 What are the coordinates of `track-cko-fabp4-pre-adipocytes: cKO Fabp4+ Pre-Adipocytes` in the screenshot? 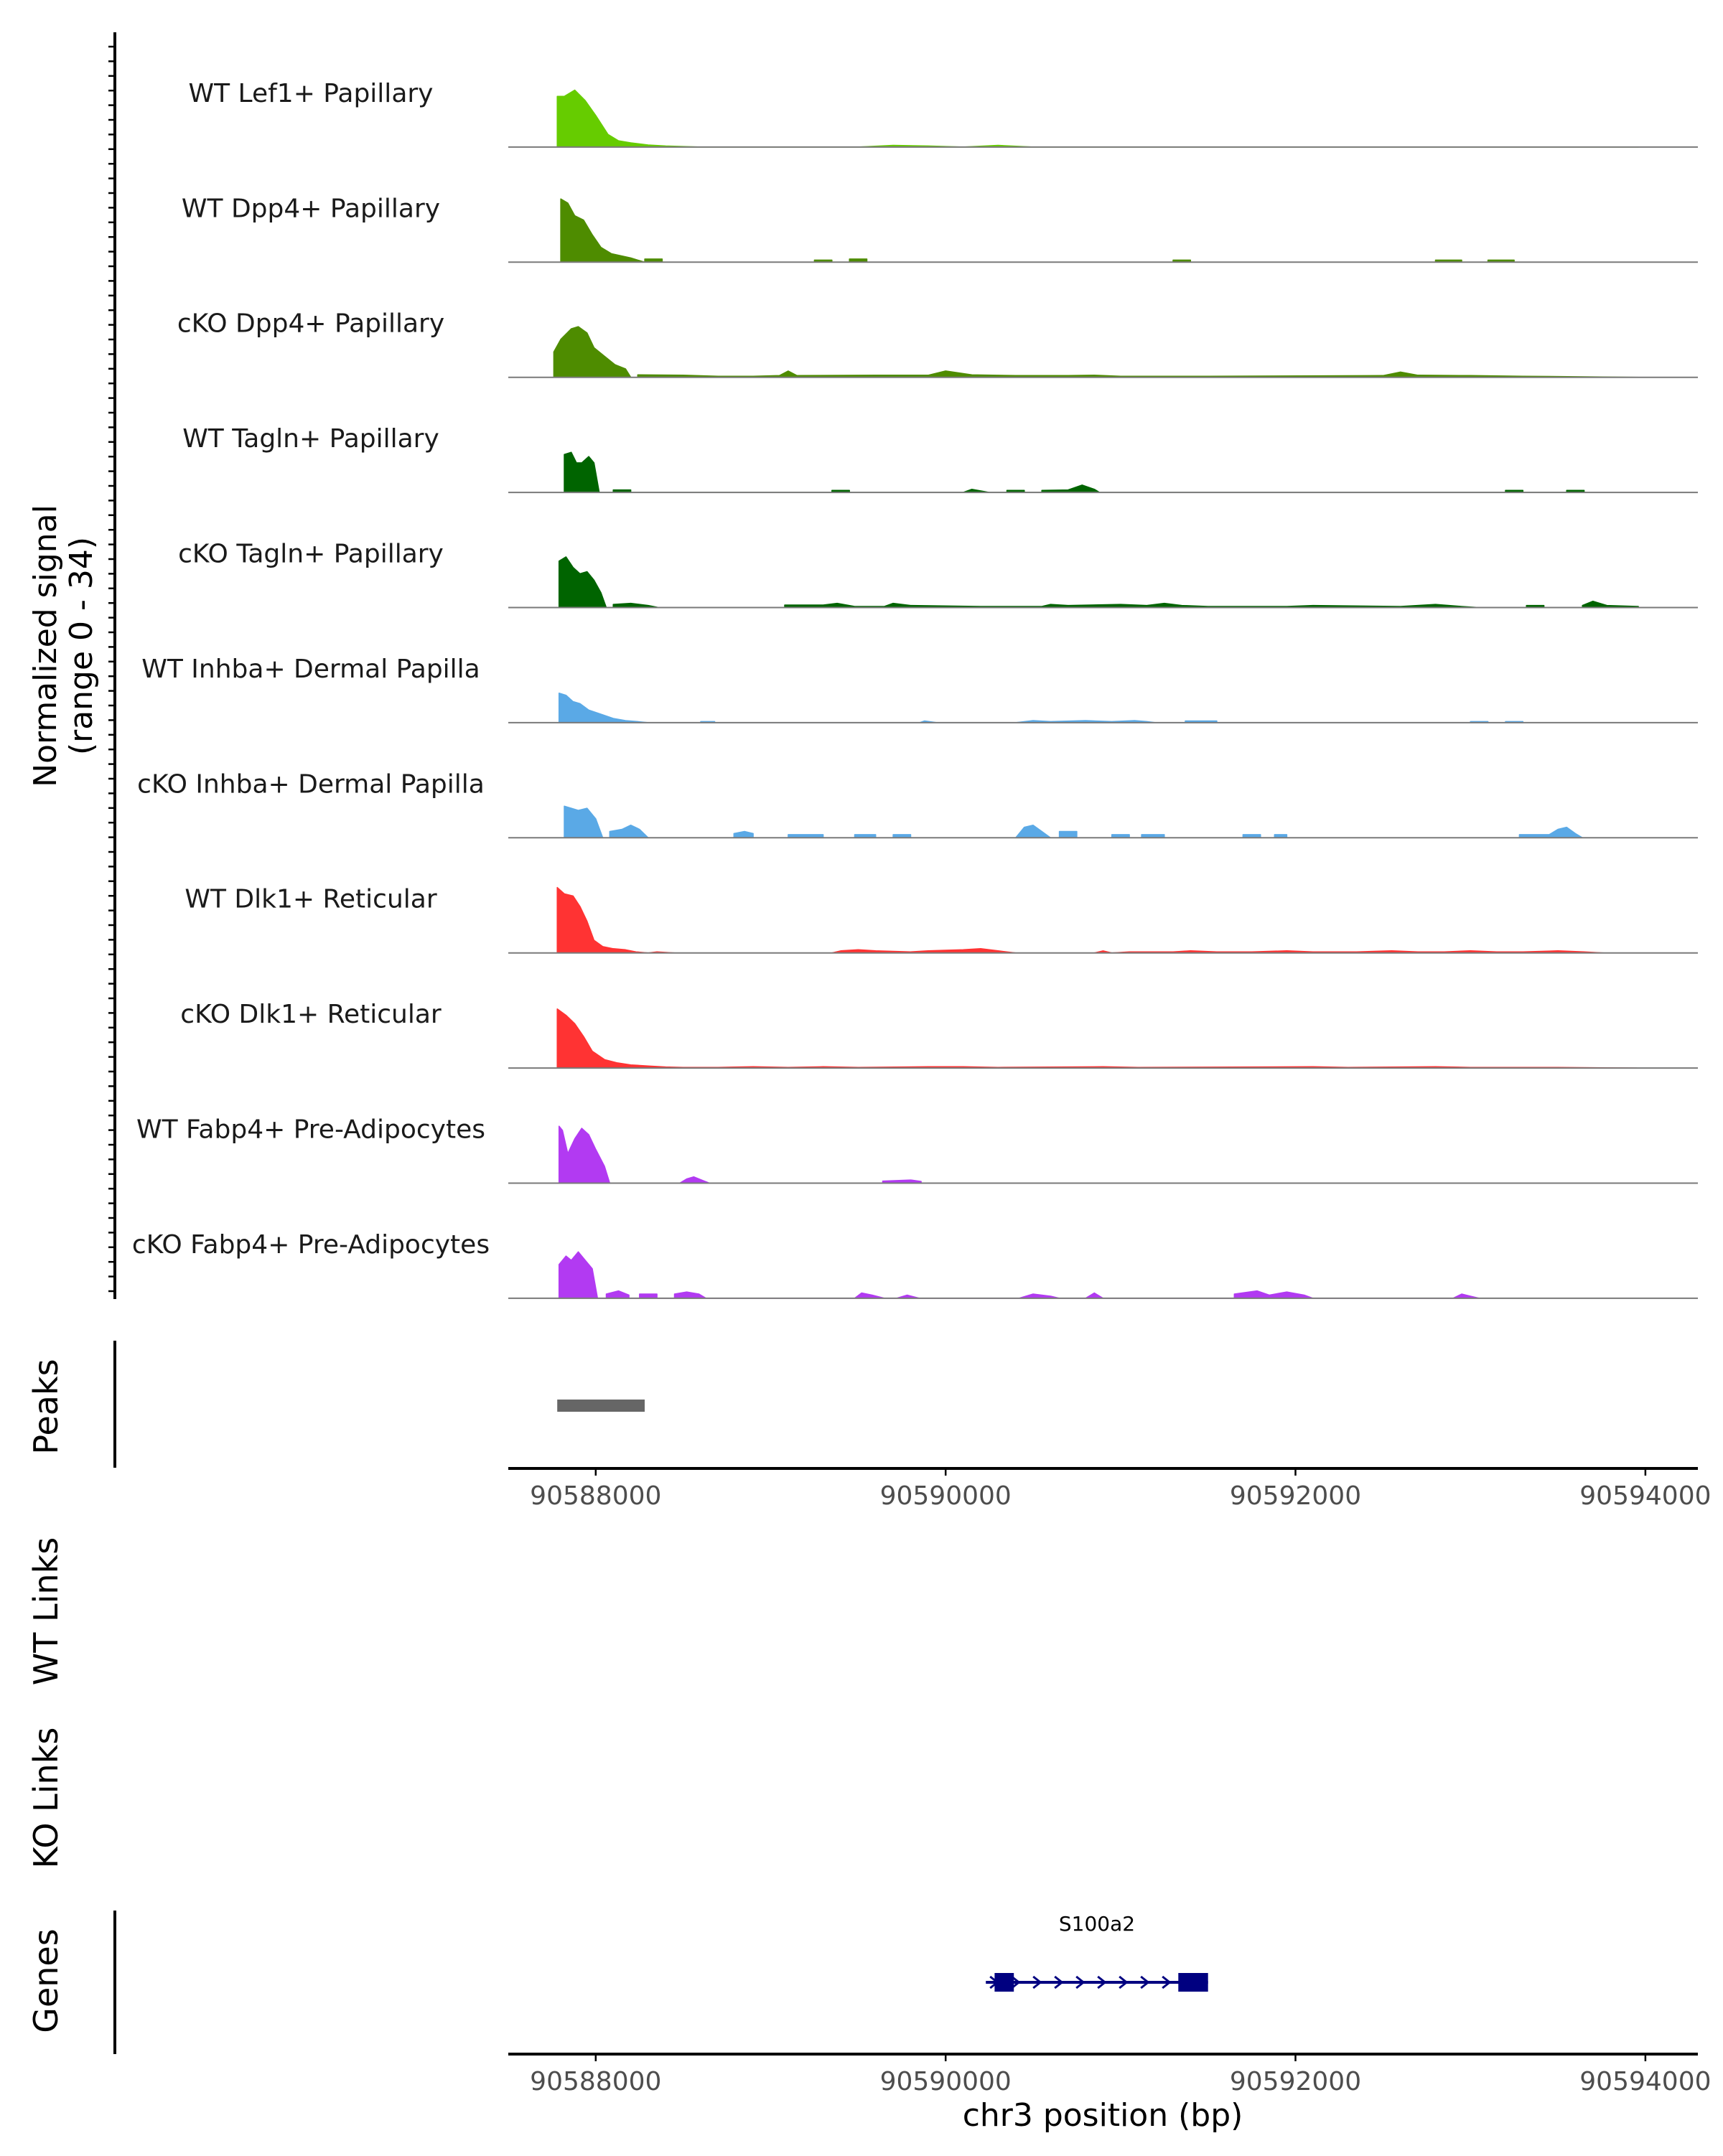 It's located at (915, 1264).